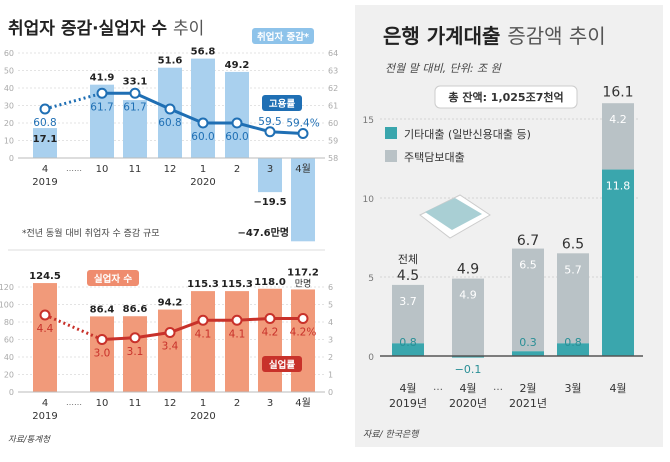 The height and width of the screenshot is (462, 670). I want to click on mortgage-value-label: 4.2, so click(618, 119).